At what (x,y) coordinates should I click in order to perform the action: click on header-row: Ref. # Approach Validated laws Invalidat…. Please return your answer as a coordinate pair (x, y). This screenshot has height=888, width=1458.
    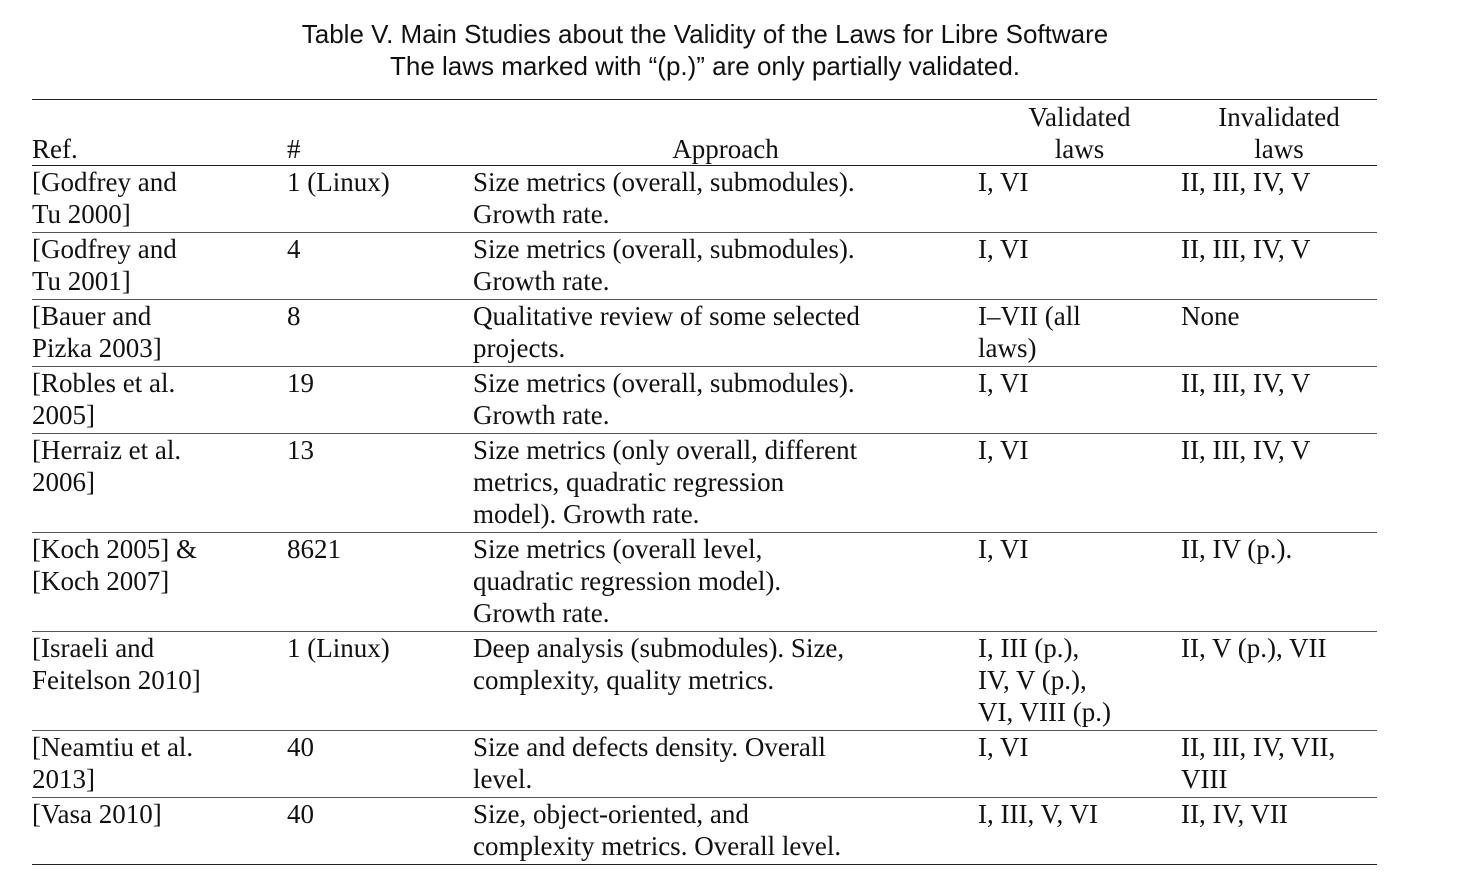
    Looking at the image, I should click on (704, 132).